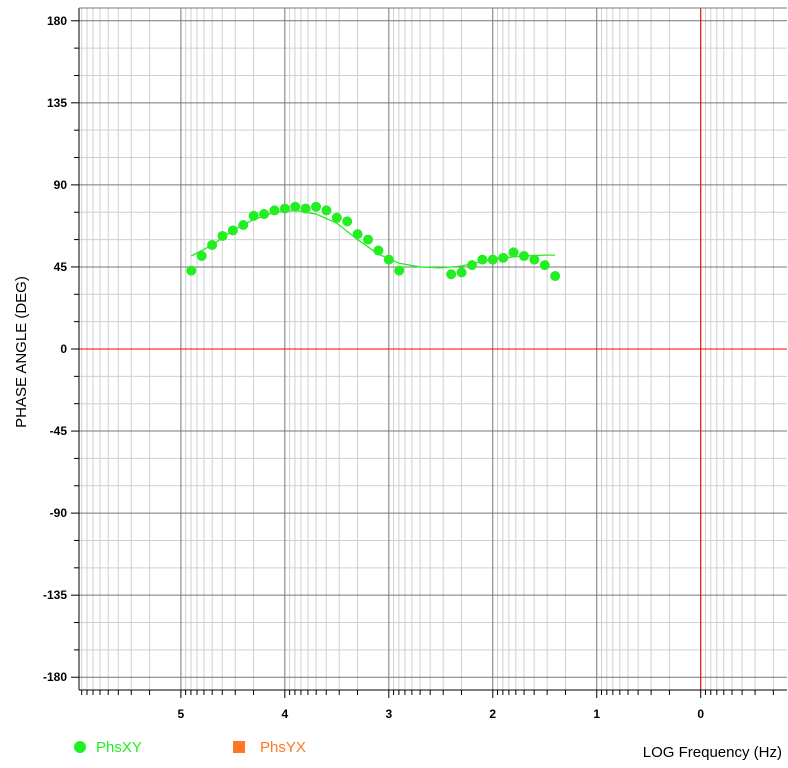 This screenshot has width=788, height=768. I want to click on y-tick-label: 90, so click(61, 185).